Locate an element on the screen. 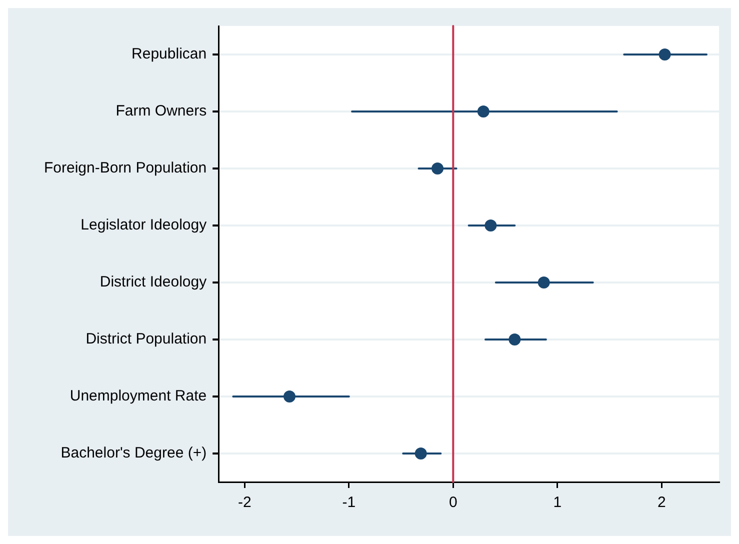 The width and height of the screenshot is (739, 544). y-tick-label: Legislator Ideology is located at coordinates (144, 225).